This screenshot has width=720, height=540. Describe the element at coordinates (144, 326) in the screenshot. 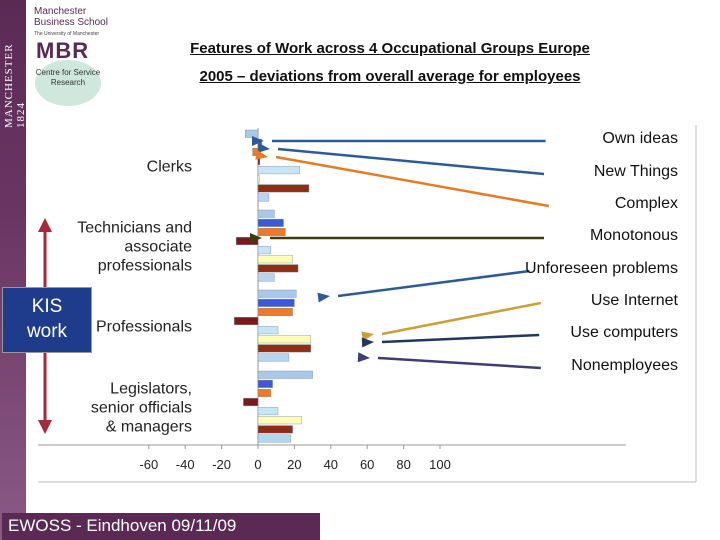

I see `category-label-2-0: Professionals` at that location.